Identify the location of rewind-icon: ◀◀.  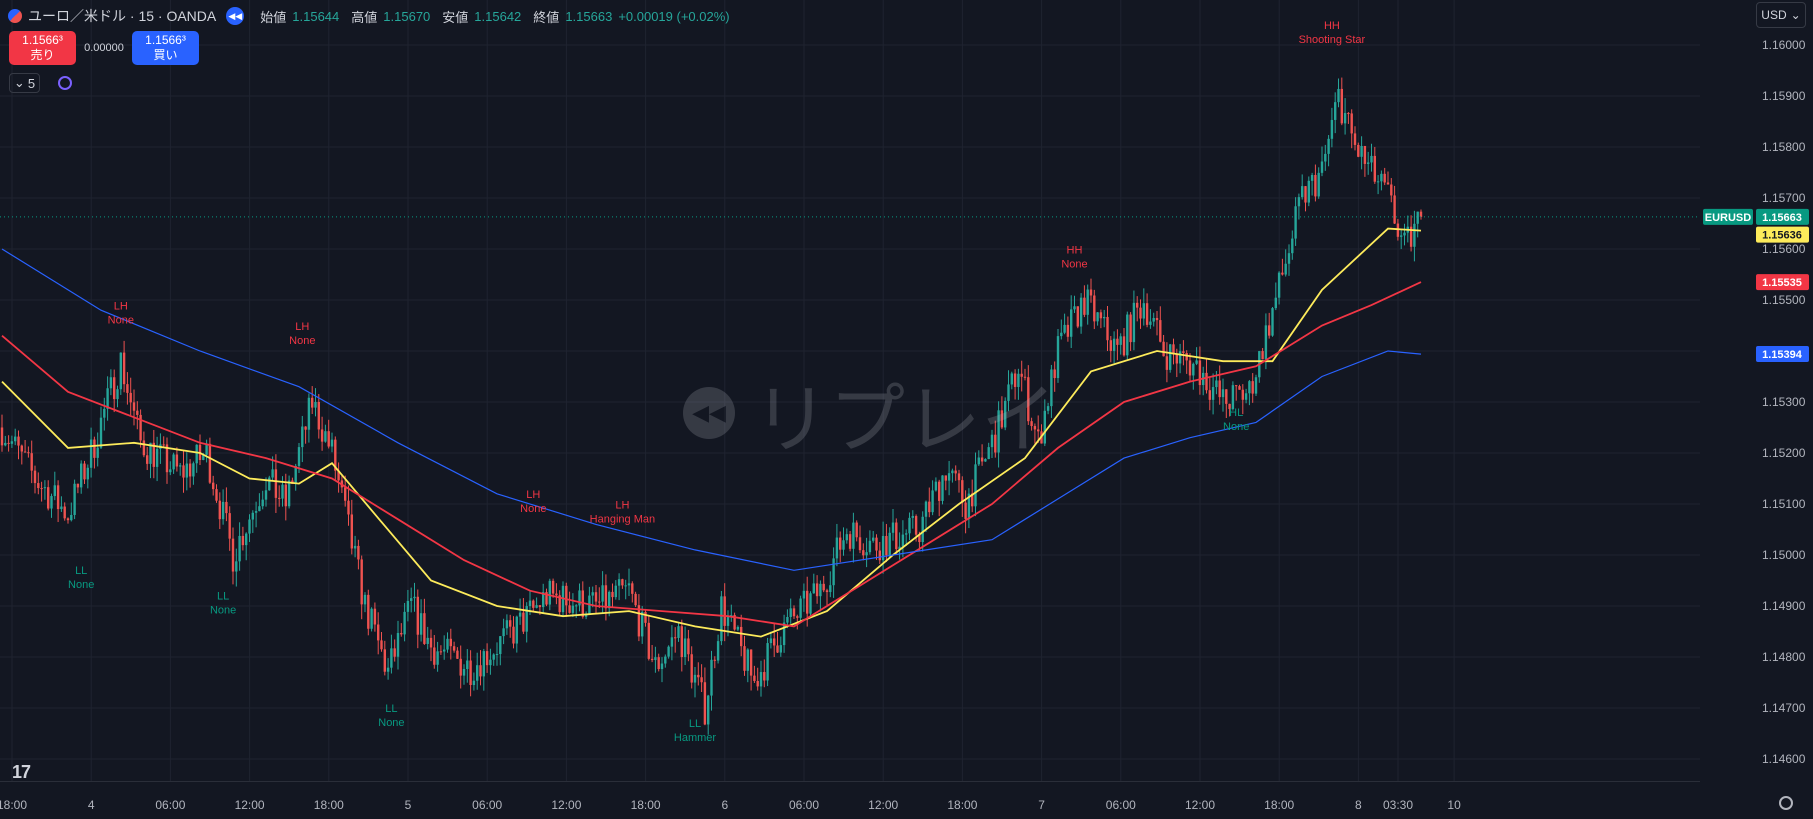
(235, 16).